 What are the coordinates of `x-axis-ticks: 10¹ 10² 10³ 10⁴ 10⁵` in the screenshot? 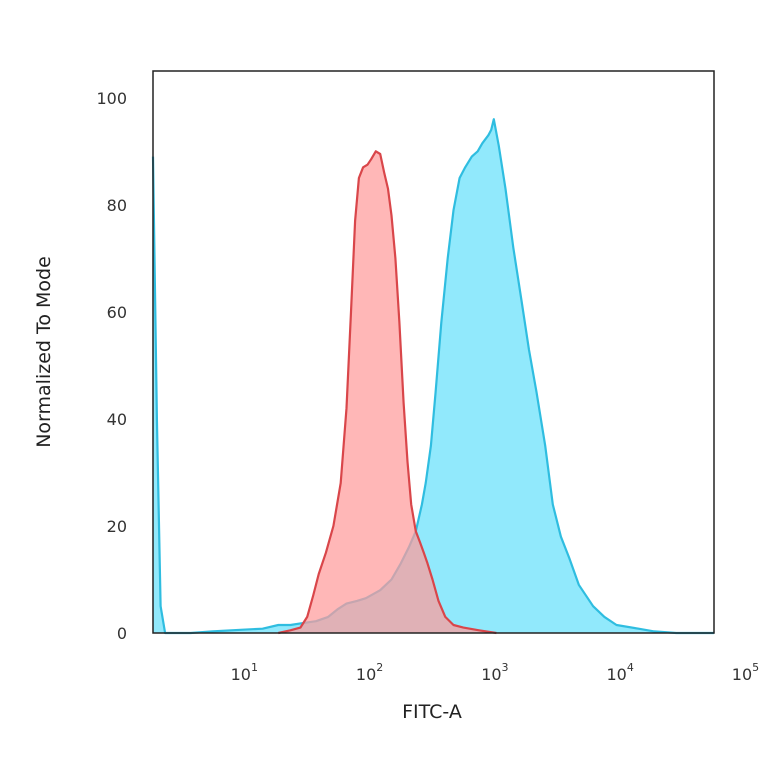 It's located at (495, 672).